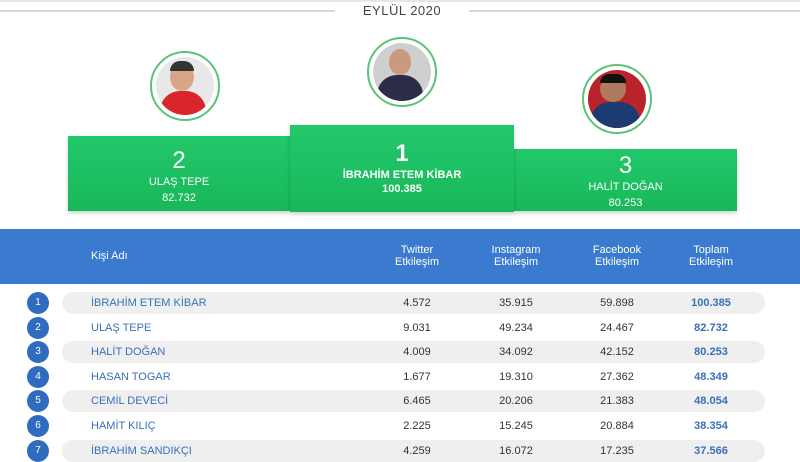 The width and height of the screenshot is (800, 462). Describe the element at coordinates (179, 160) in the screenshot. I see `podium-rank: 2` at that location.